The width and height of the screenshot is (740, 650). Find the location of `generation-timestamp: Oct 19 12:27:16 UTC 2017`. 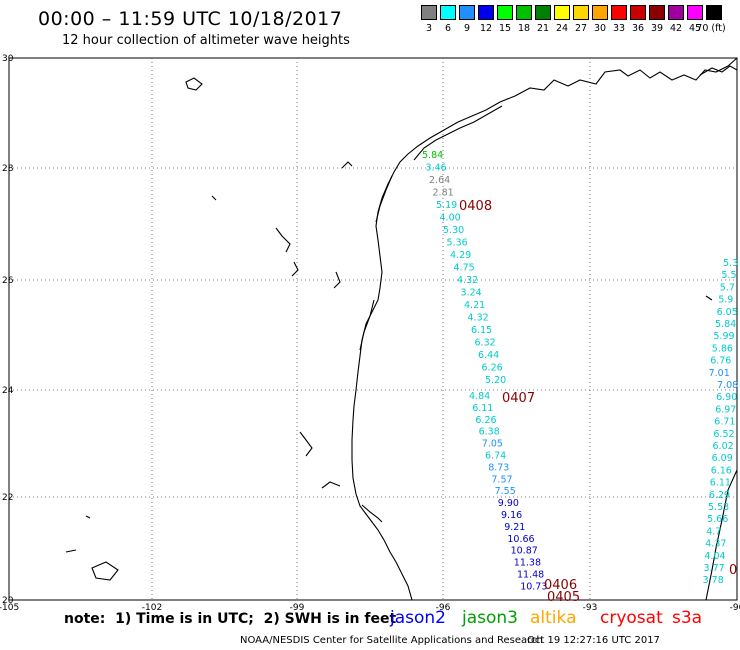

generation-timestamp: Oct 19 12:27:16 UTC 2017 is located at coordinates (593, 640).